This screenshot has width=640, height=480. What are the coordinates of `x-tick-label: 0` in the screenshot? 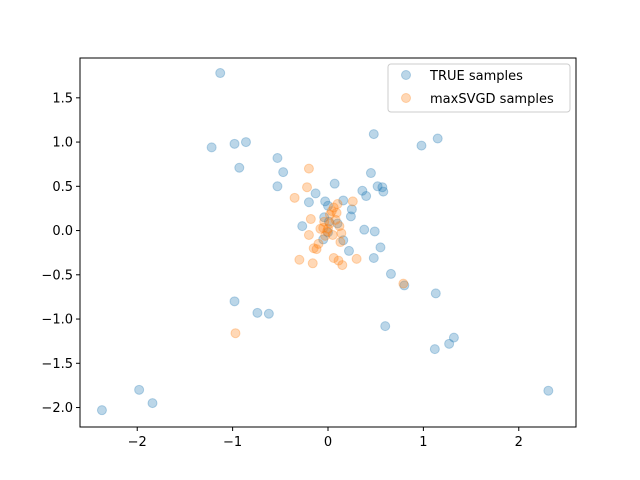 It's located at (328, 442).